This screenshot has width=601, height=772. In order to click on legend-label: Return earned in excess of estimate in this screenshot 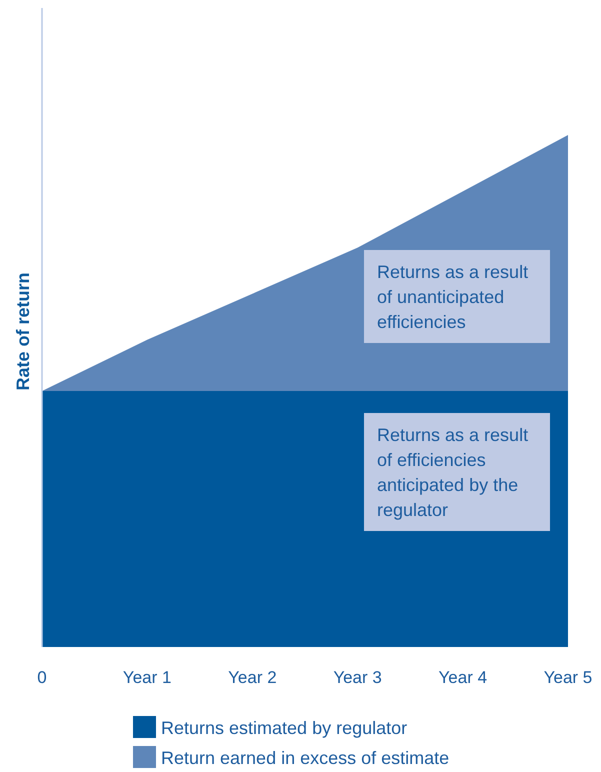, I will do `click(305, 758)`.